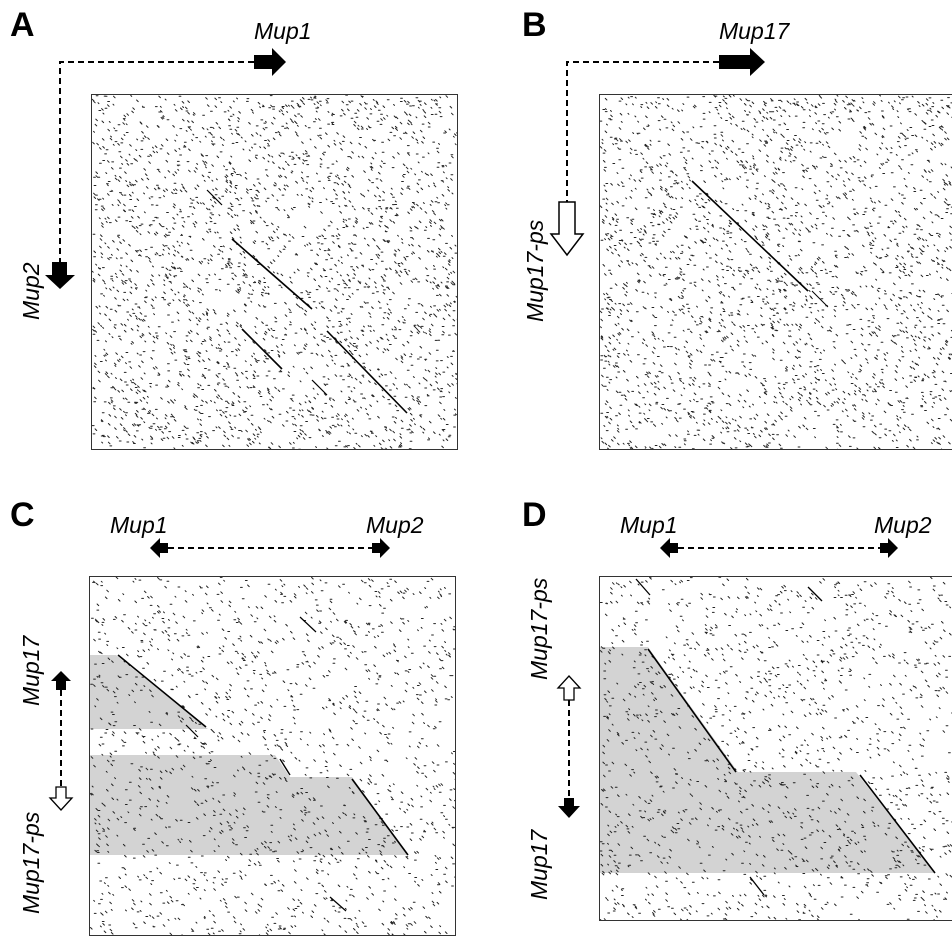 This screenshot has width=952, height=936. What do you see at coordinates (539, 628) in the screenshot?
I see `gene-label-d-left-upper: Mup17-ps` at bounding box center [539, 628].